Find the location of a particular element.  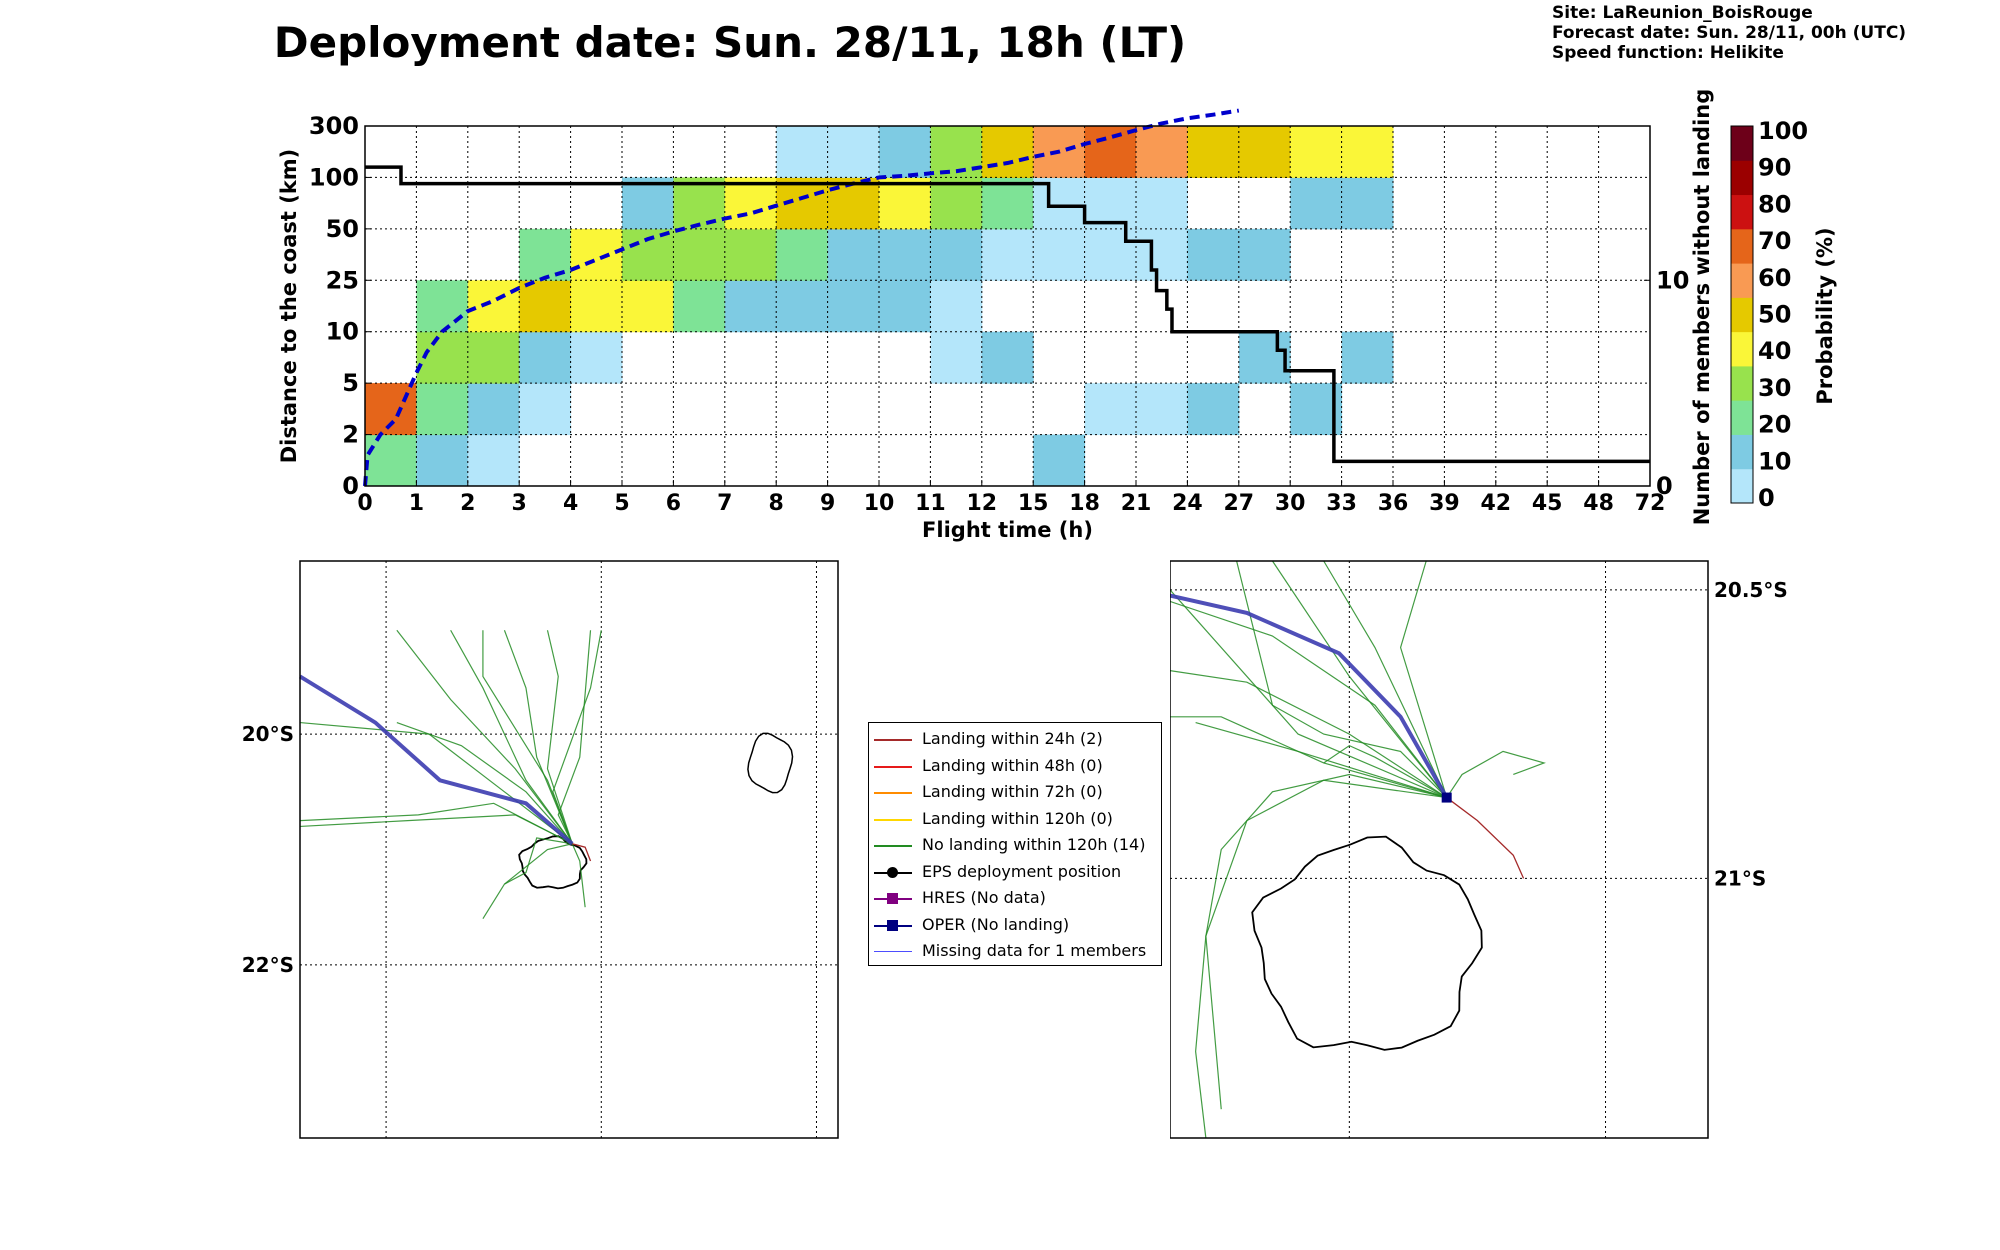

map-overview: 54°E 56°E 58°E 20°S 22°S is located at coordinates (542, 852).